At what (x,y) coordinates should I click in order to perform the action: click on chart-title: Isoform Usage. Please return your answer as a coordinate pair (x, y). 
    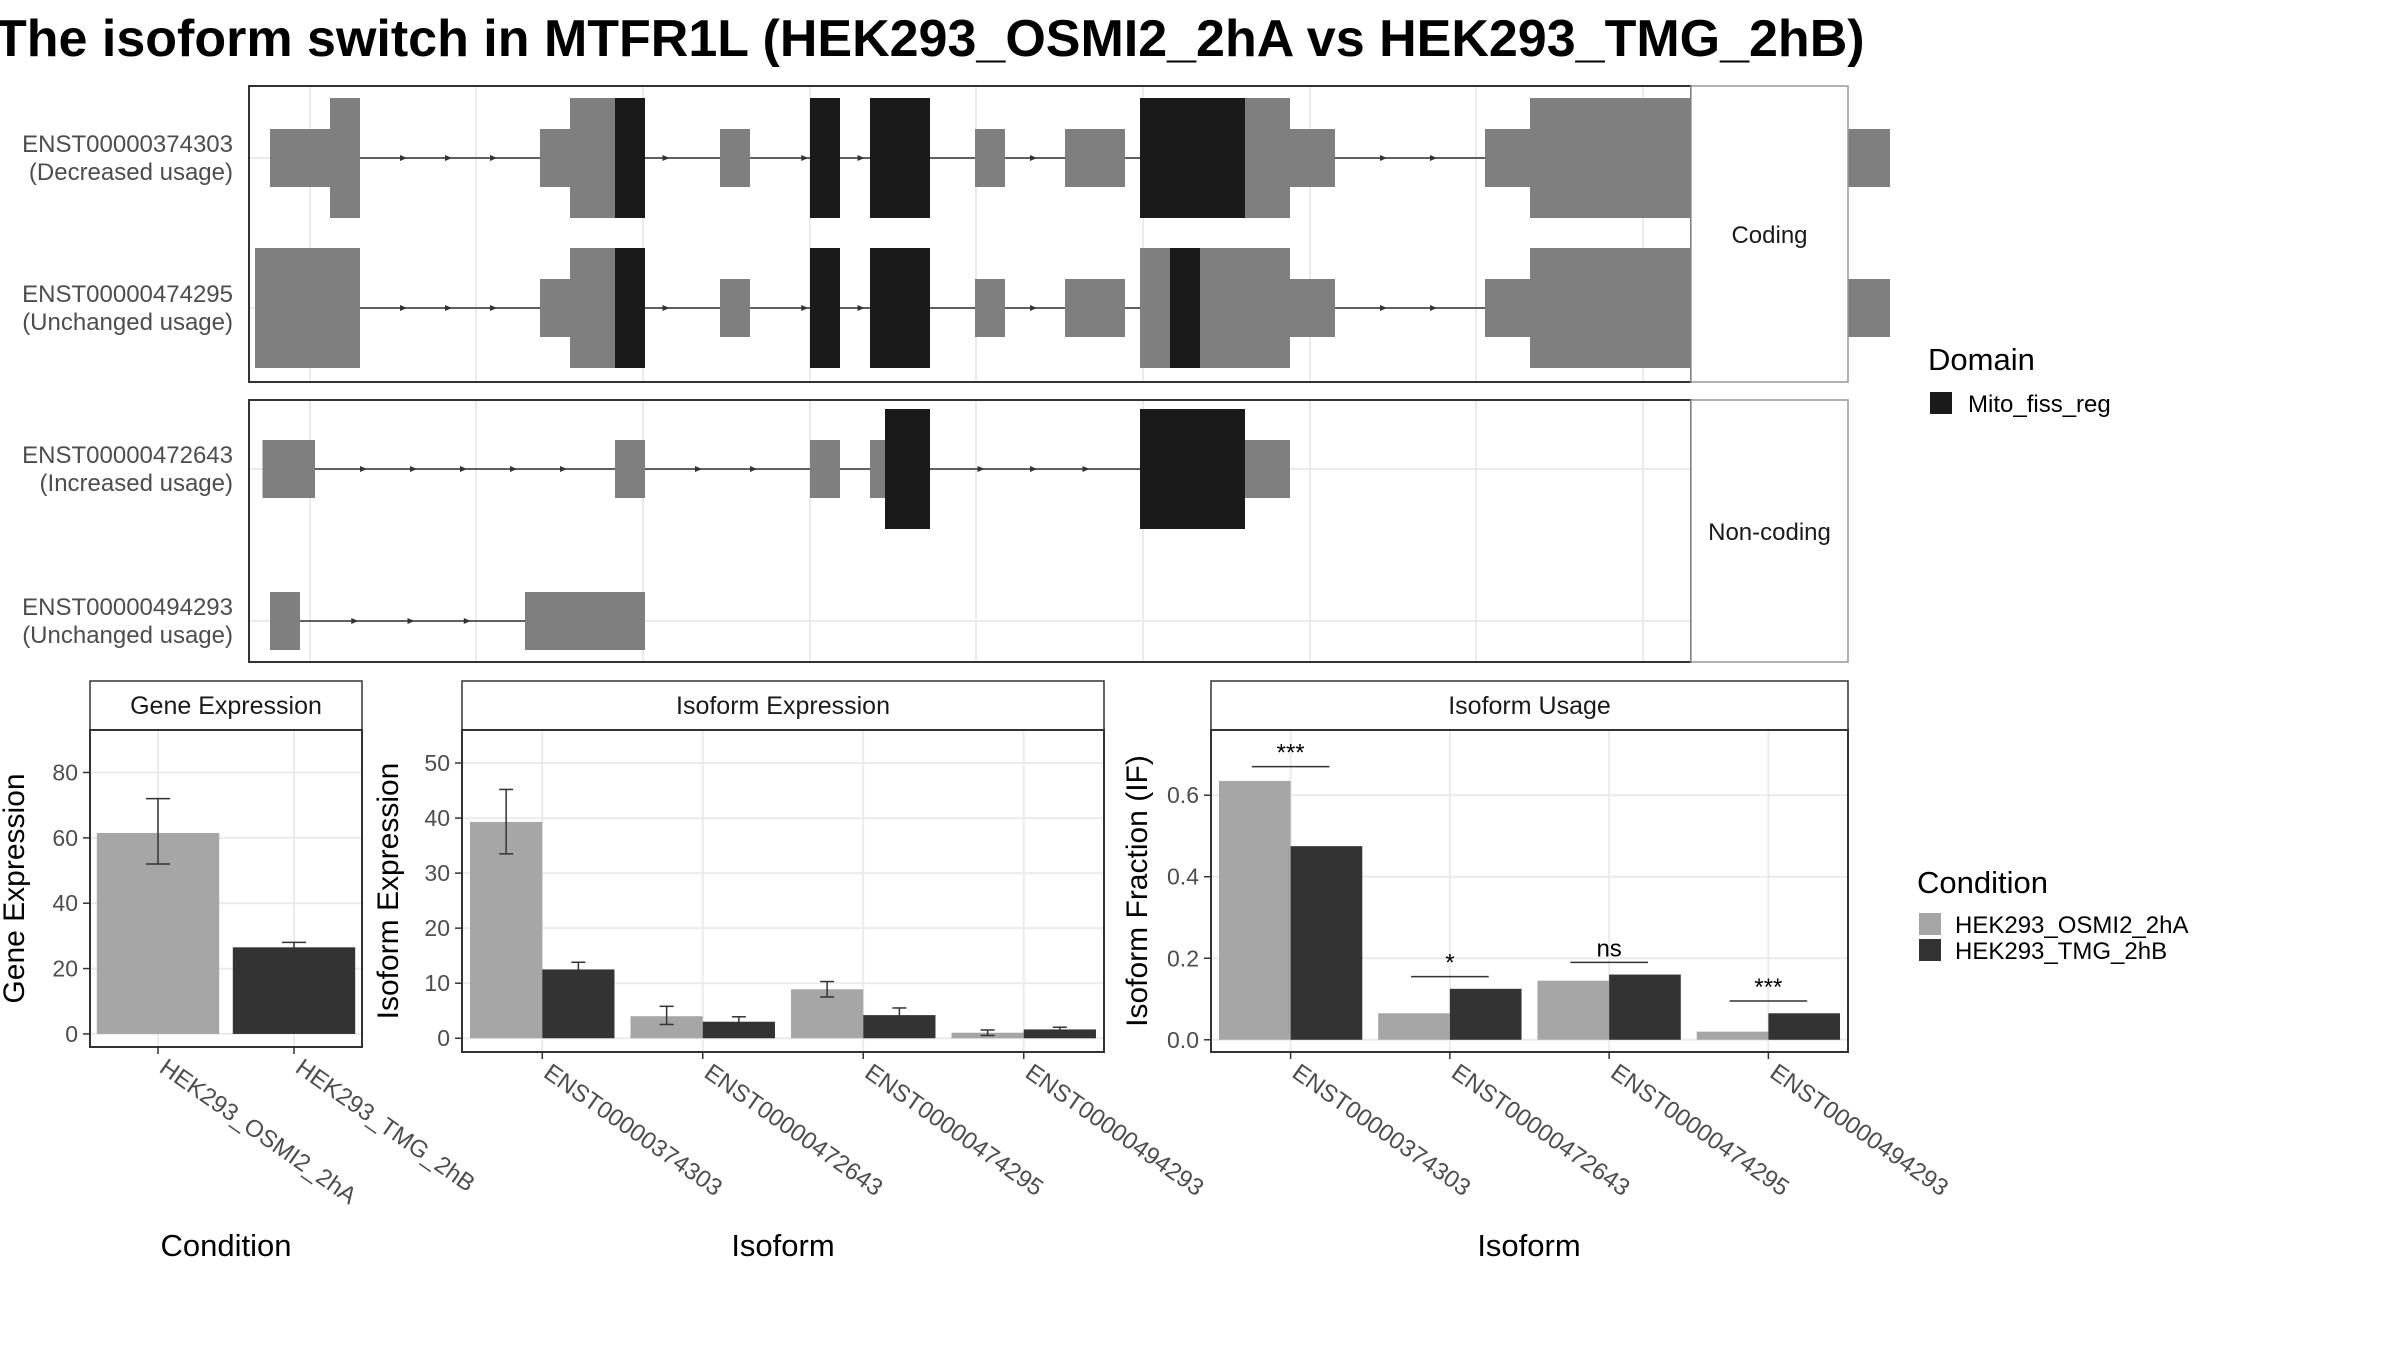
    Looking at the image, I should click on (1529, 706).